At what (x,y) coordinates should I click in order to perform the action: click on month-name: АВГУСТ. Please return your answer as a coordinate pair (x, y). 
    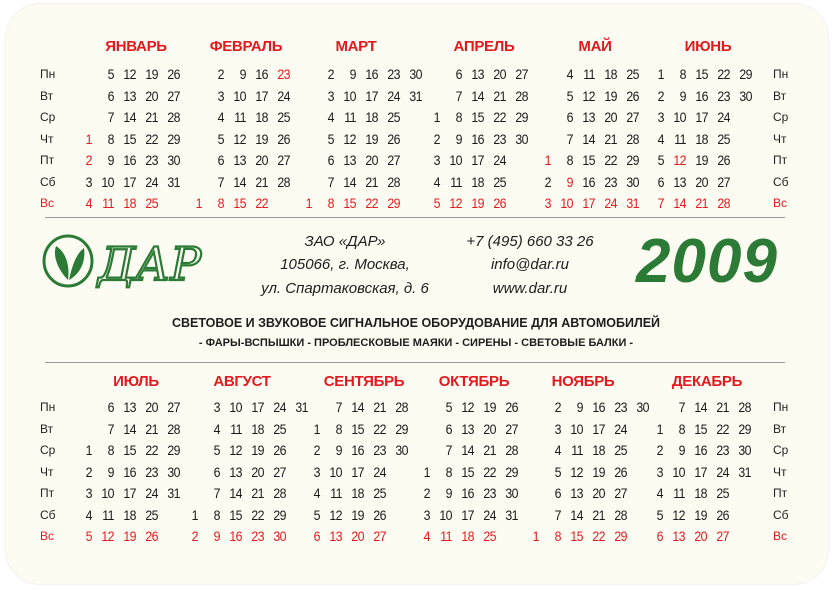
    Looking at the image, I should click on (242, 381).